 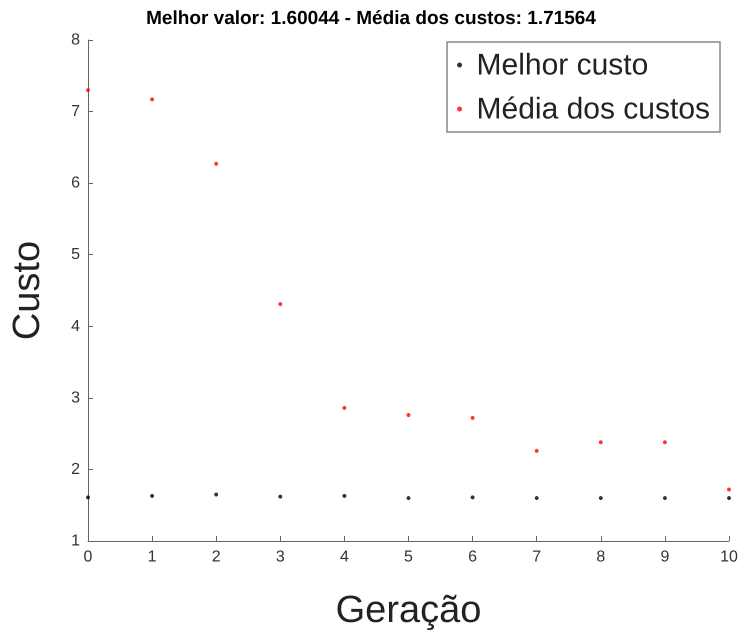 I want to click on x-tick-label: 8, so click(x=601, y=557).